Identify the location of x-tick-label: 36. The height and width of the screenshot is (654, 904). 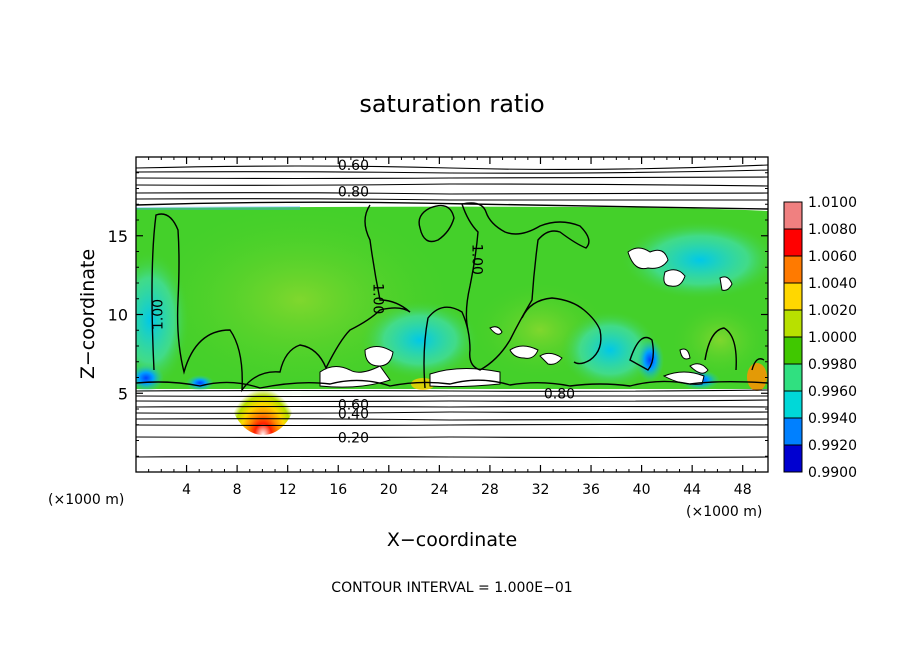
(591, 490).